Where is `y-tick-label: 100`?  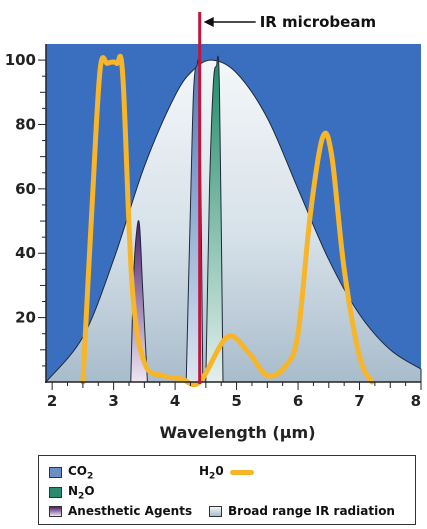 y-tick-label: 100 is located at coordinates (20, 60).